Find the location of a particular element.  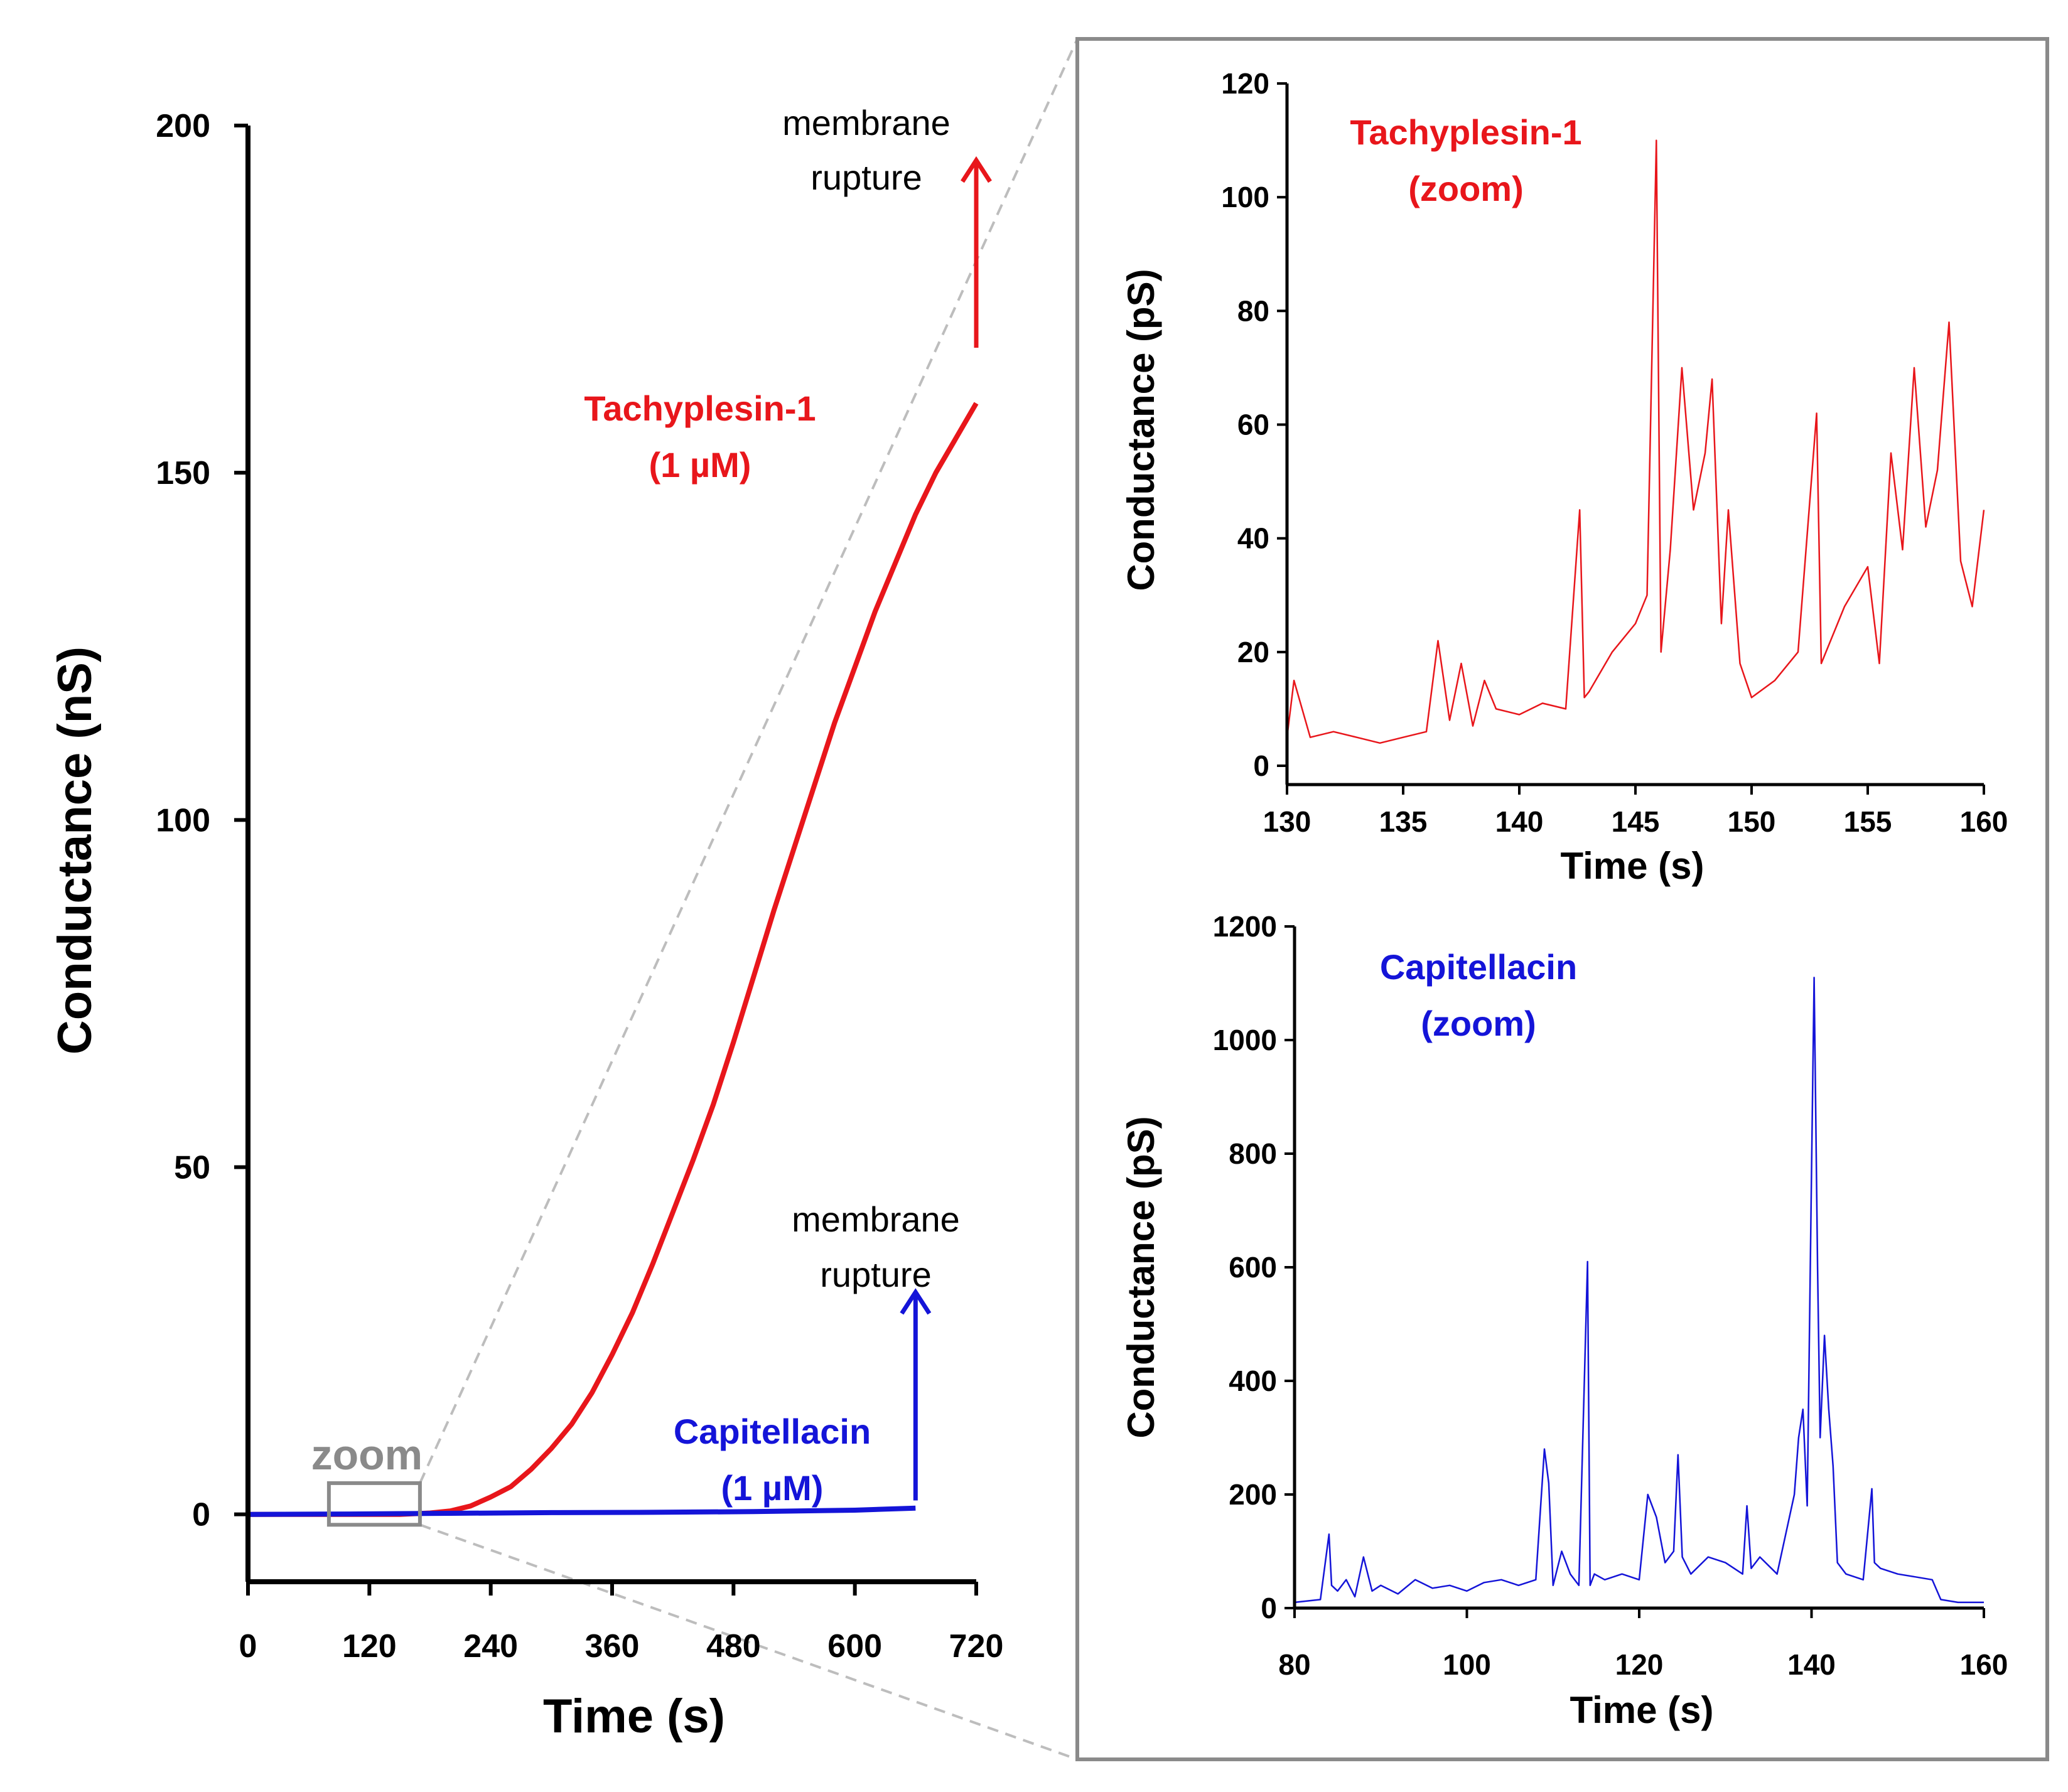

zoom-label: zoom is located at coordinates (367, 1455).